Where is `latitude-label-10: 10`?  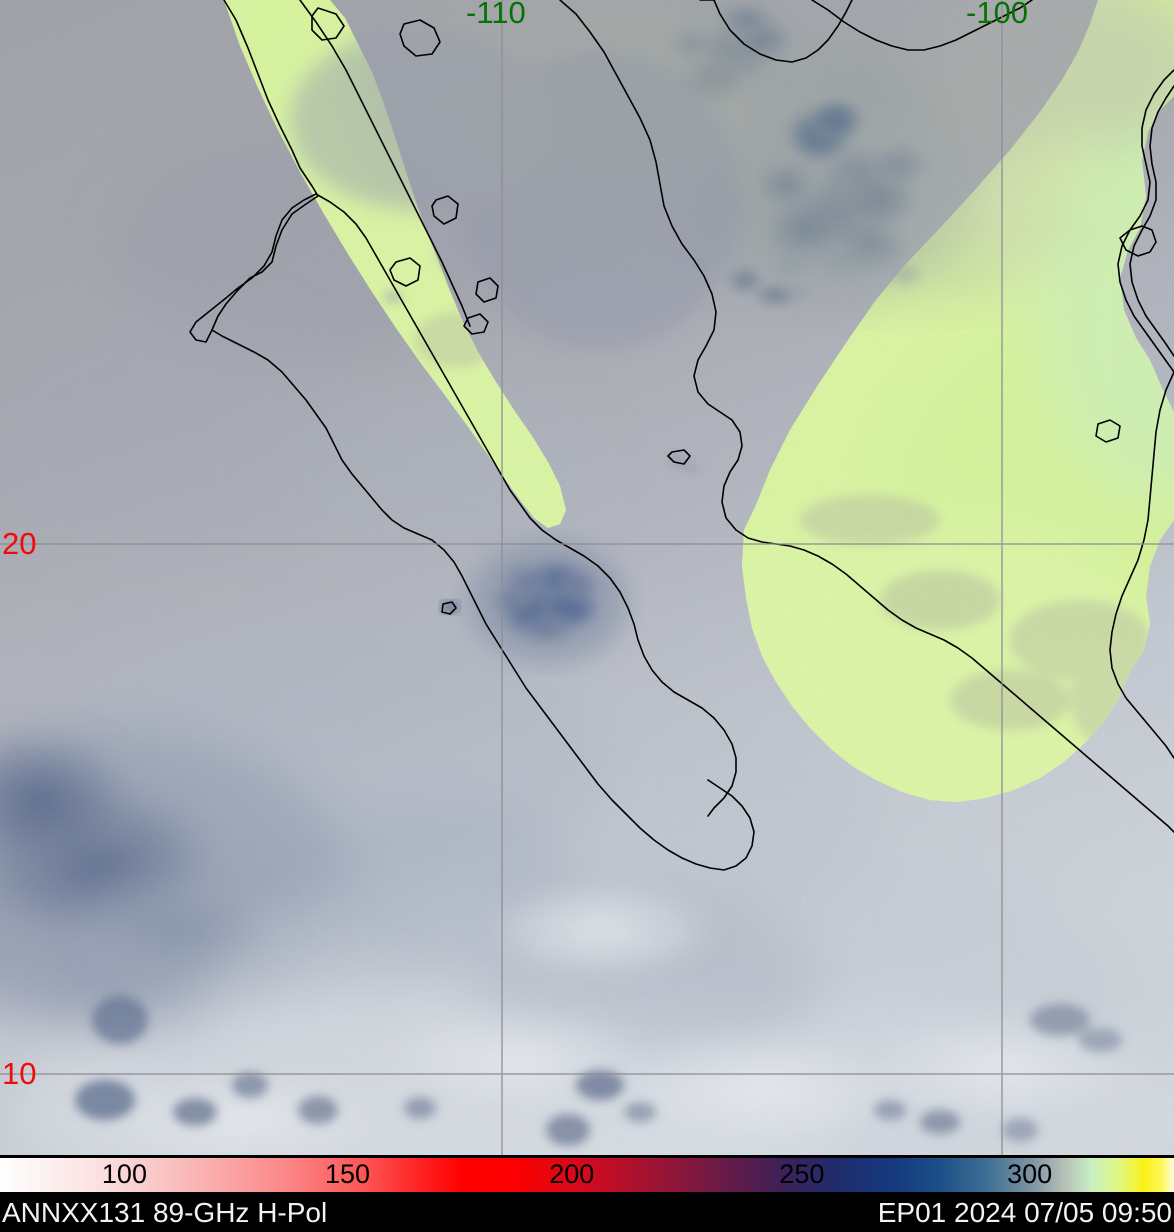
latitude-label-10: 10 is located at coordinates (19, 1073).